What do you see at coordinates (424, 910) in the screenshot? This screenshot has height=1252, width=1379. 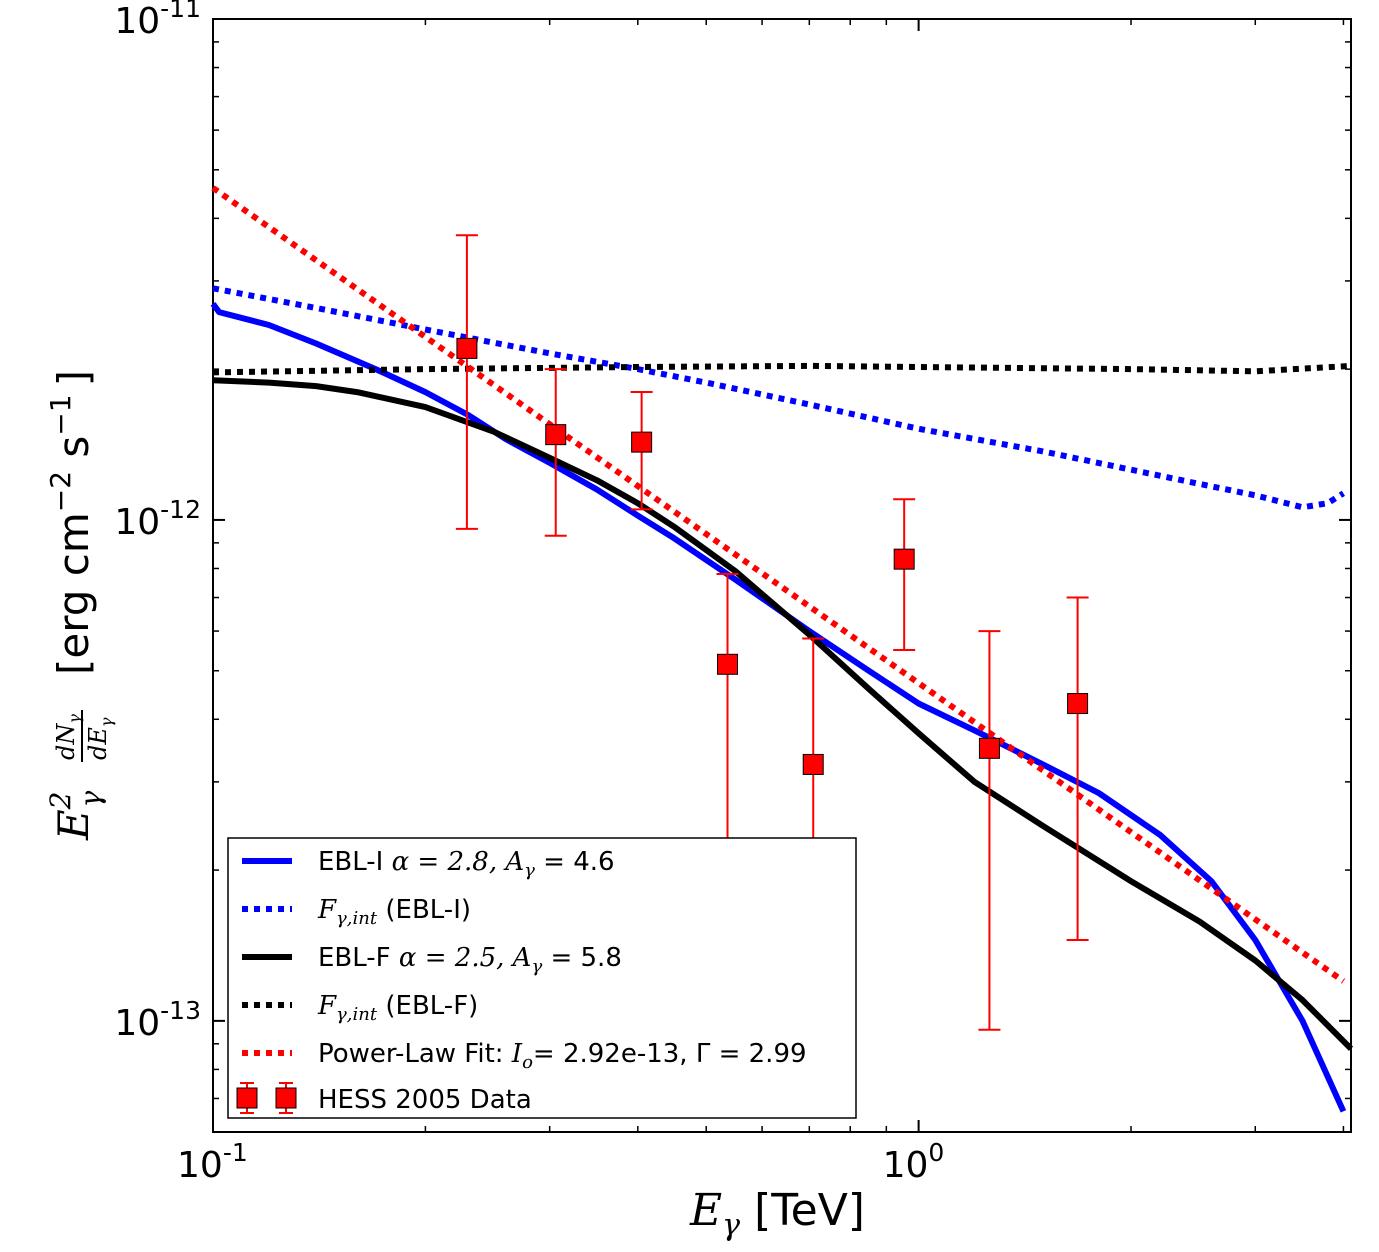 I see `legend-fint-ebl-i-text: (EBL-I)` at bounding box center [424, 910].